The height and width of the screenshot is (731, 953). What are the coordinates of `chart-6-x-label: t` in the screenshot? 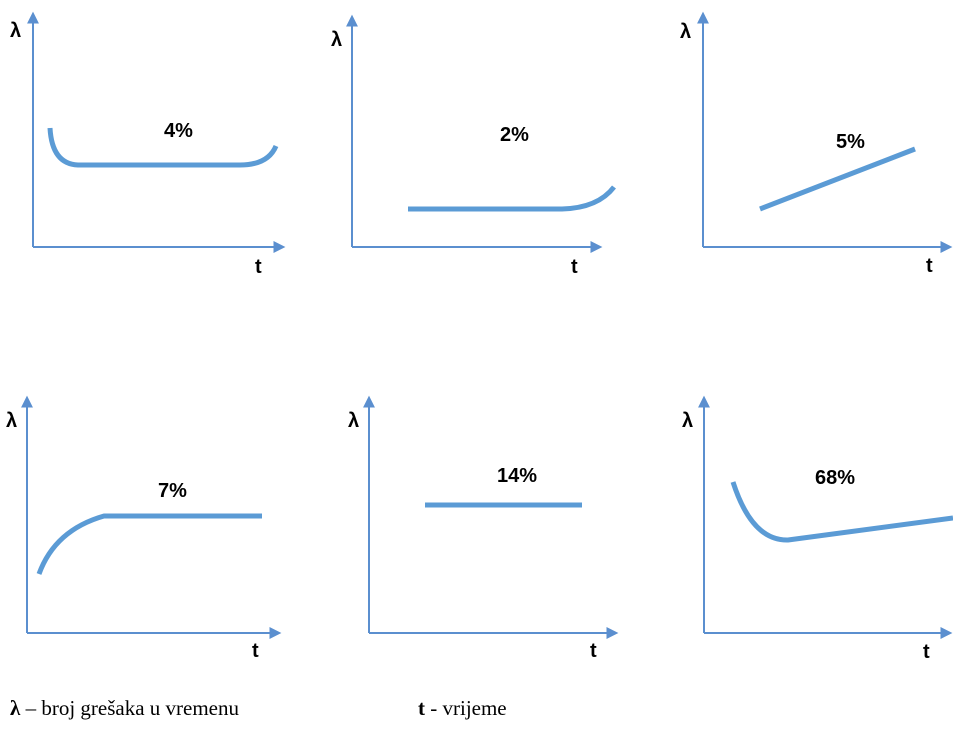 It's located at (926, 652).